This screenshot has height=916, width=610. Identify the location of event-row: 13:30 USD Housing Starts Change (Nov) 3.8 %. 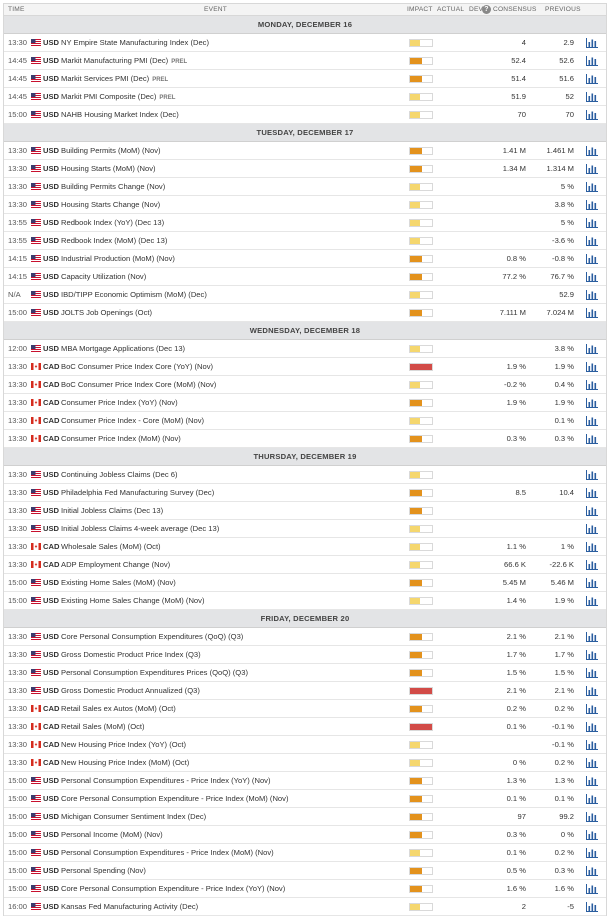
(305, 205).